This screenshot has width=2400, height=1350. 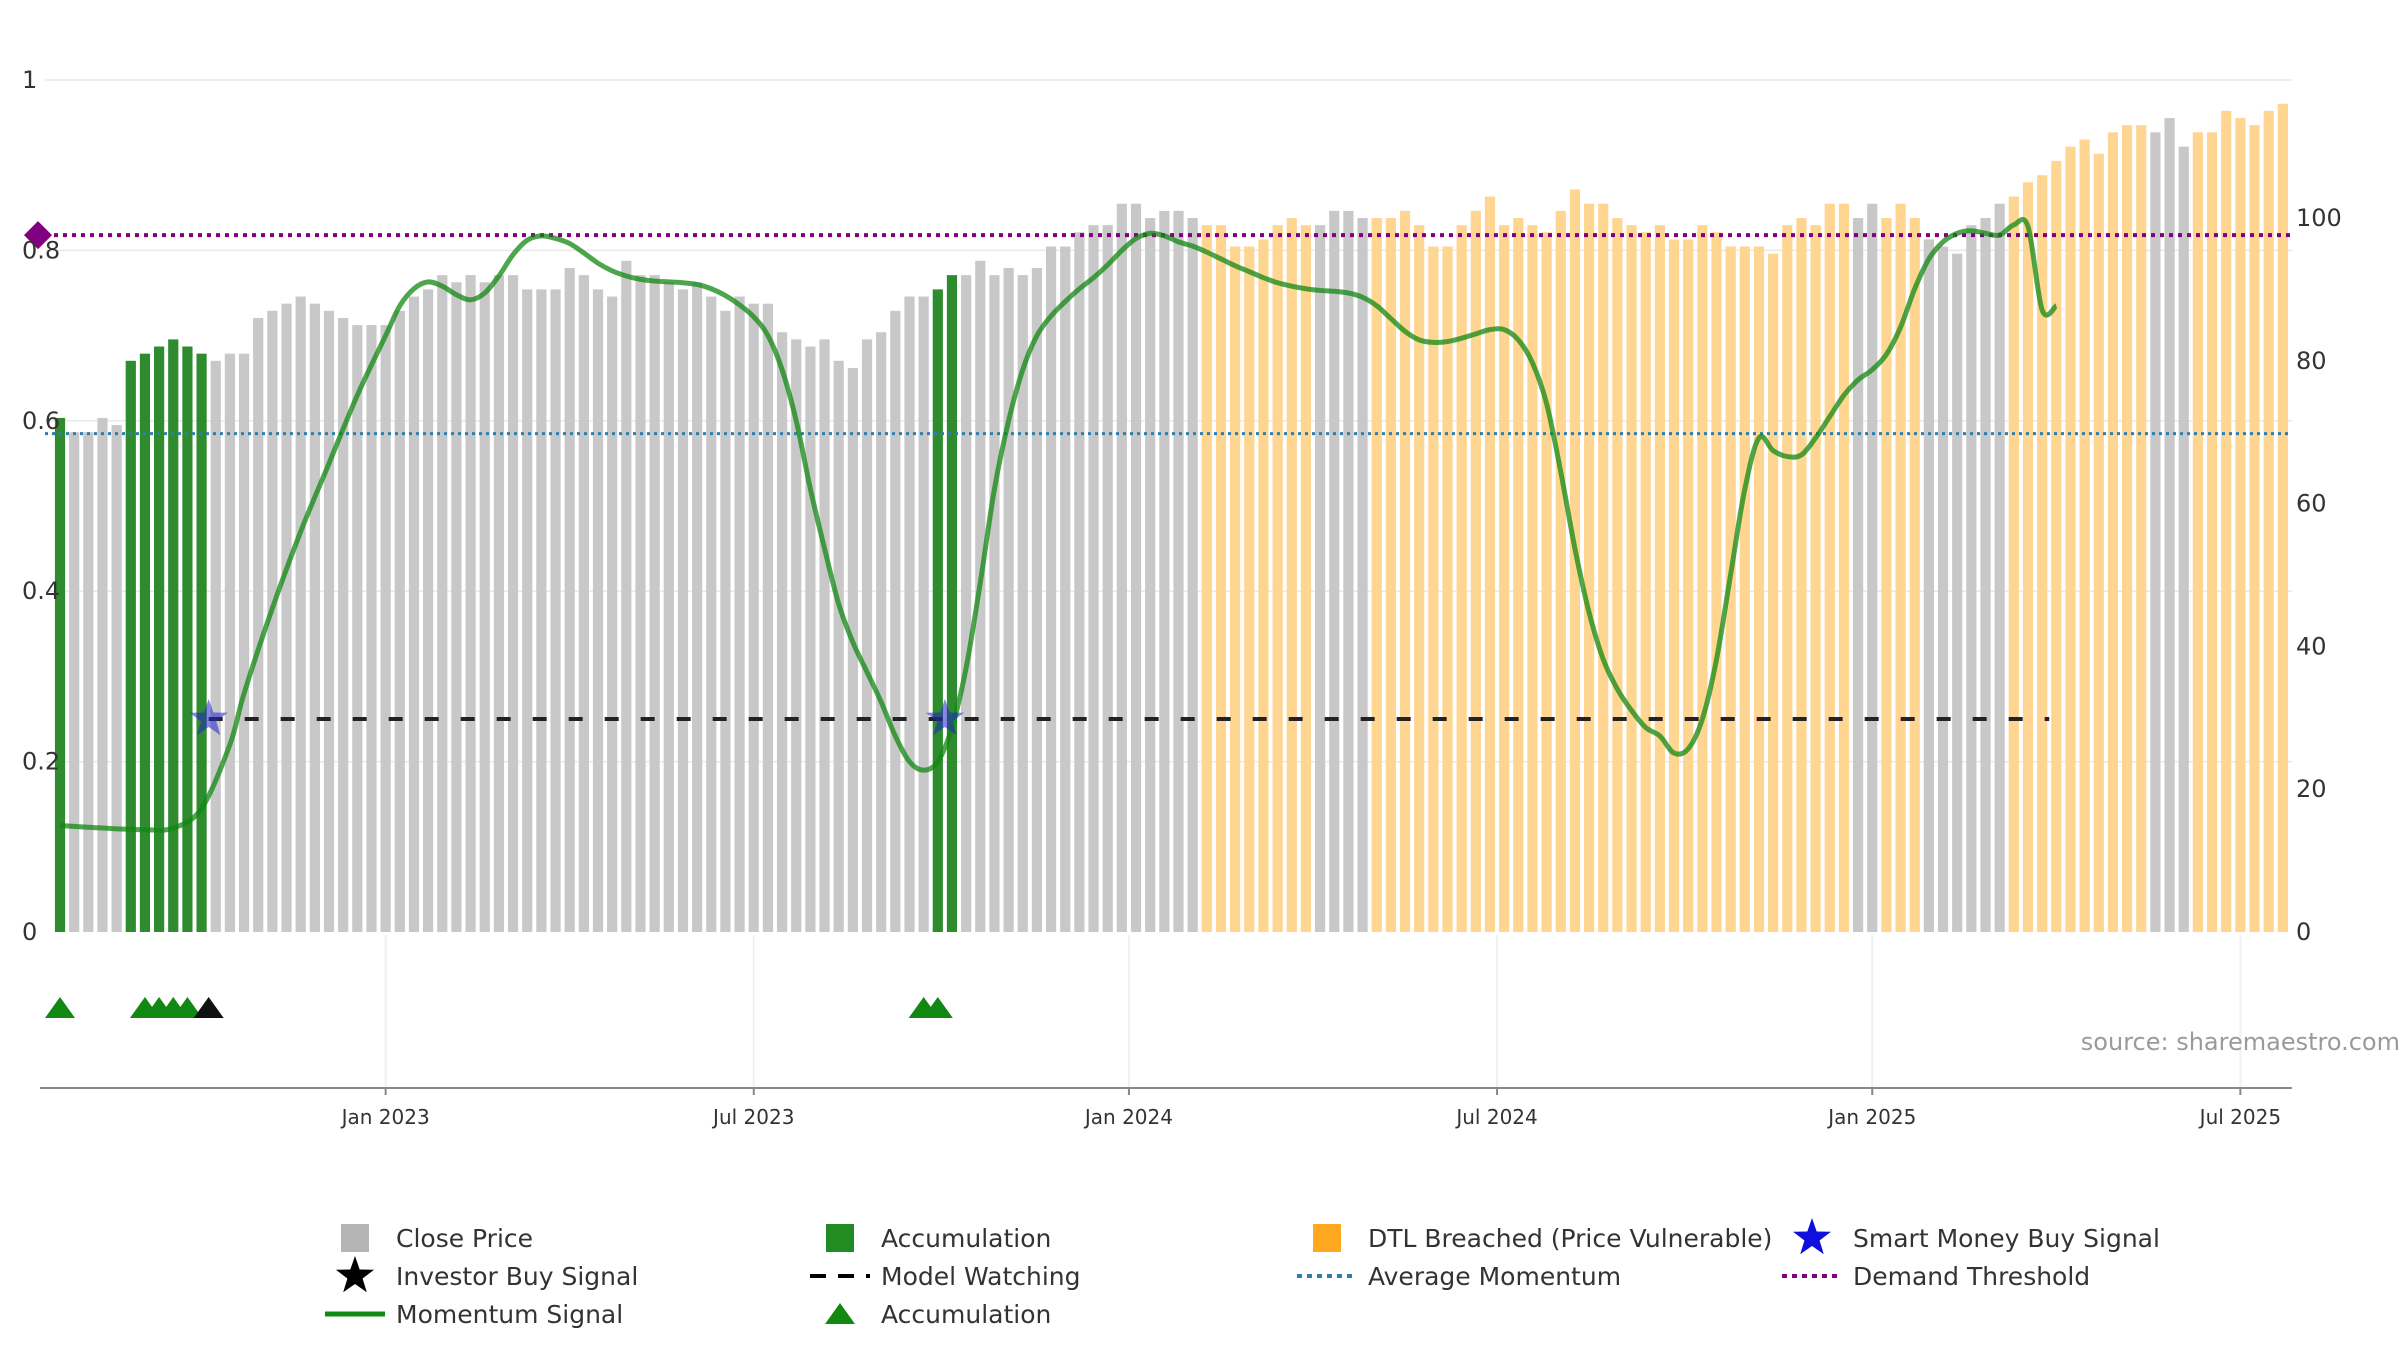 I want to click on right-axis-tick: 20, so click(x=2311, y=789).